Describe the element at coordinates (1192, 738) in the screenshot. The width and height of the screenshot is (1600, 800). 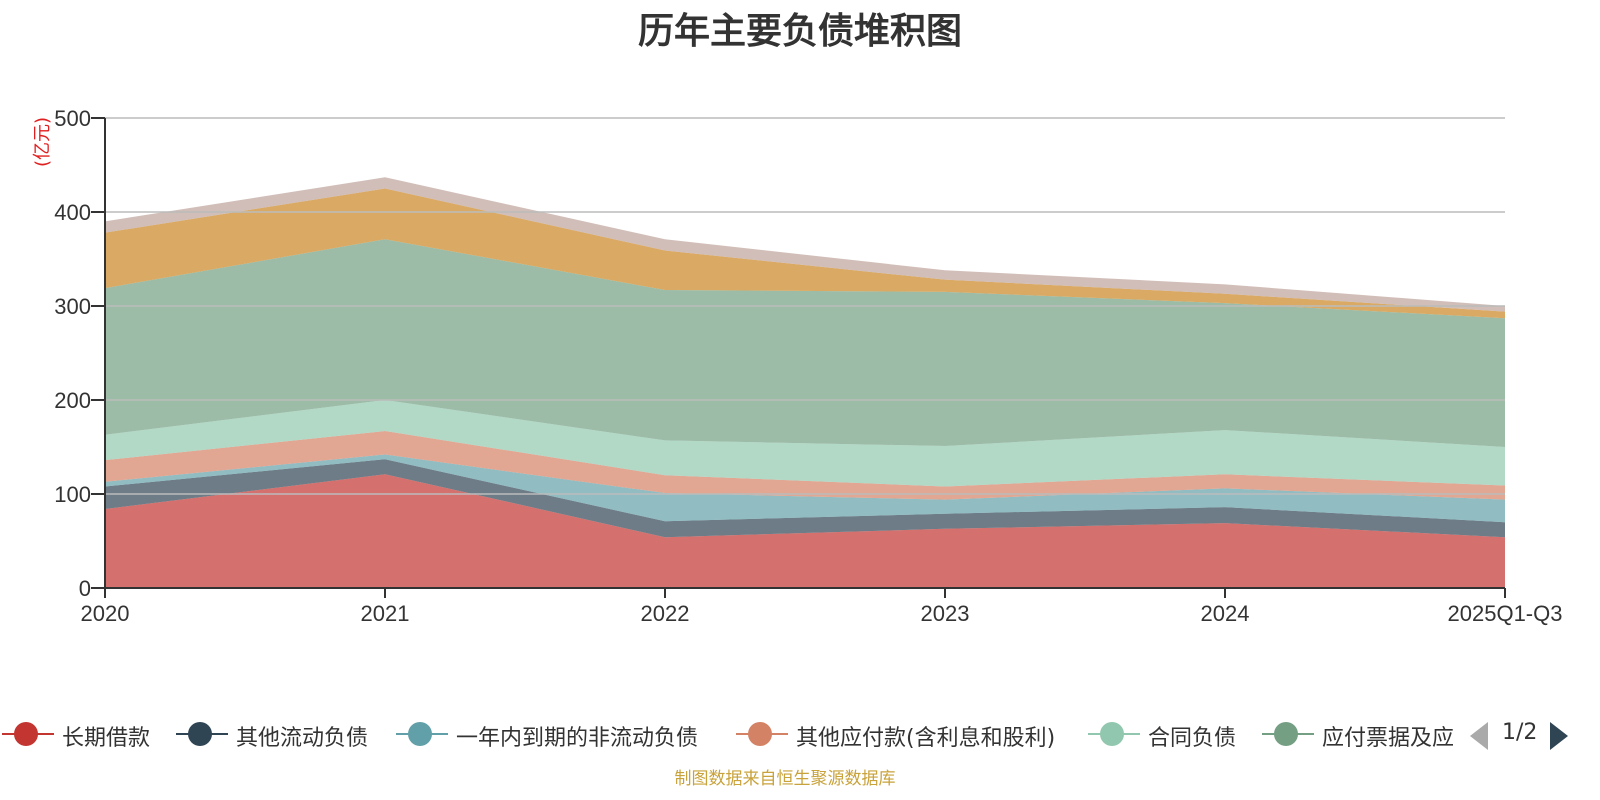
I see `legend-label: 合同负债` at that location.